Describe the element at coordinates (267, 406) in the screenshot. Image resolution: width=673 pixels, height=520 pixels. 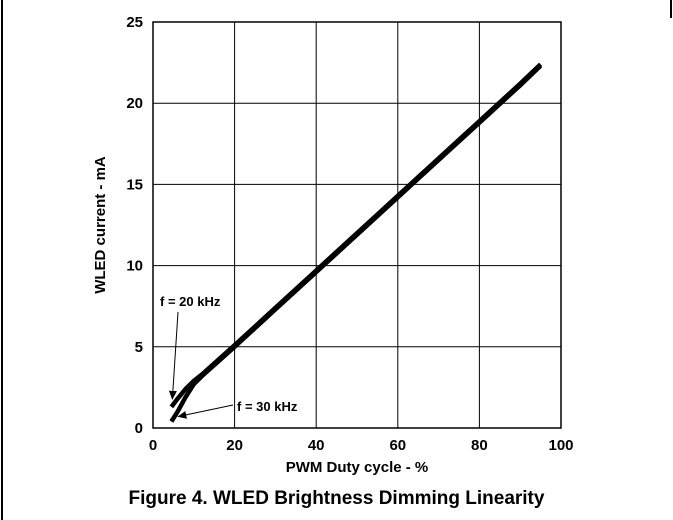
I see `annotation-30khz: f = 30 kHz` at that location.